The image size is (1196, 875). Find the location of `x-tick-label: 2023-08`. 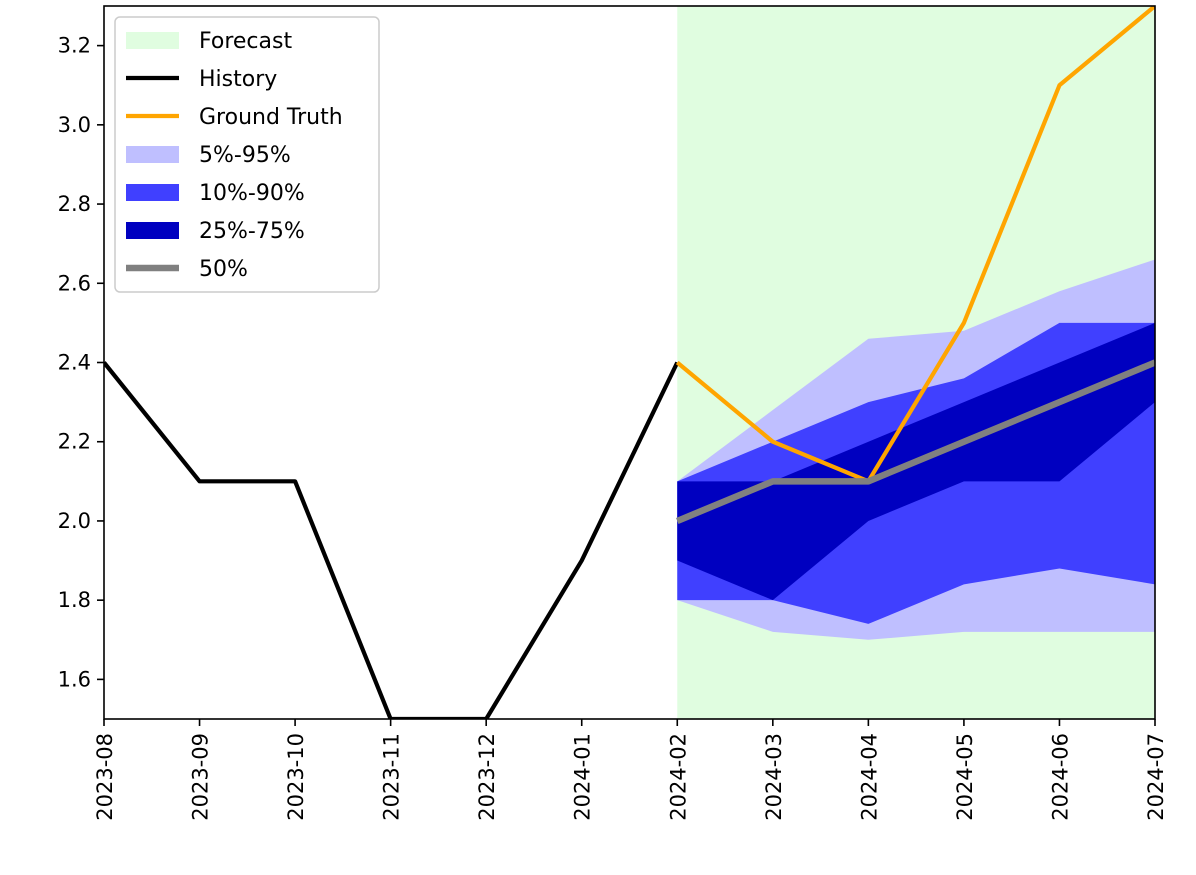

x-tick-label: 2023-08 is located at coordinates (105, 777).